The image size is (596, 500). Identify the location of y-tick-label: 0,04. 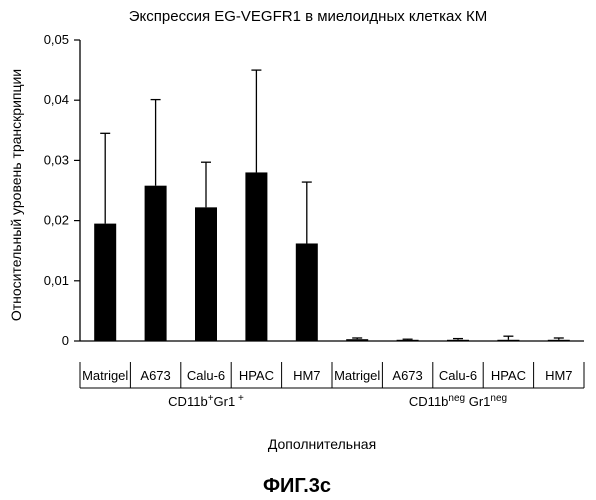
(56, 99).